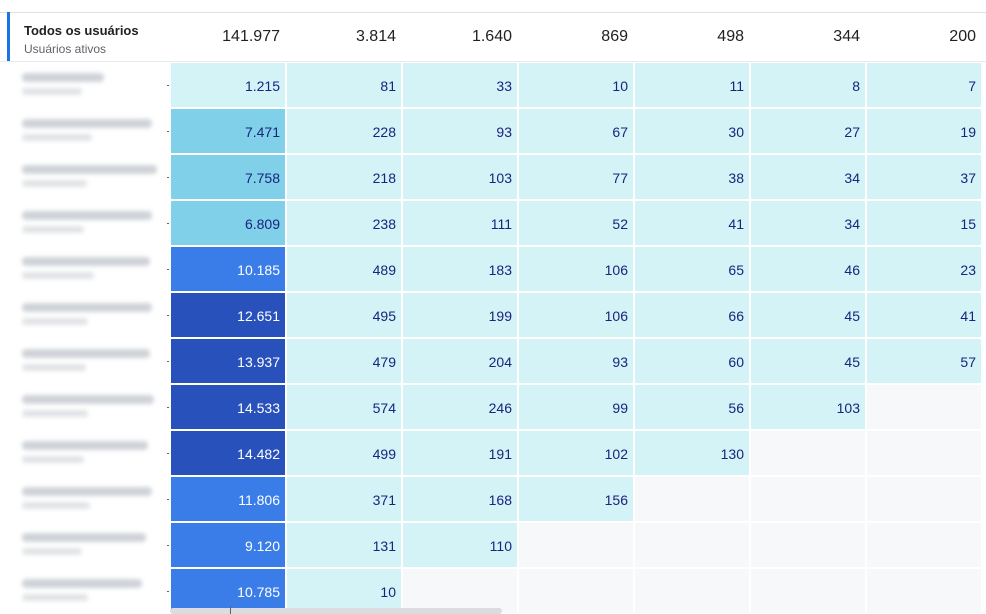 Image resolution: width=986 pixels, height=614 pixels. What do you see at coordinates (344, 545) in the screenshot?
I see `cohort-cell: 131` at bounding box center [344, 545].